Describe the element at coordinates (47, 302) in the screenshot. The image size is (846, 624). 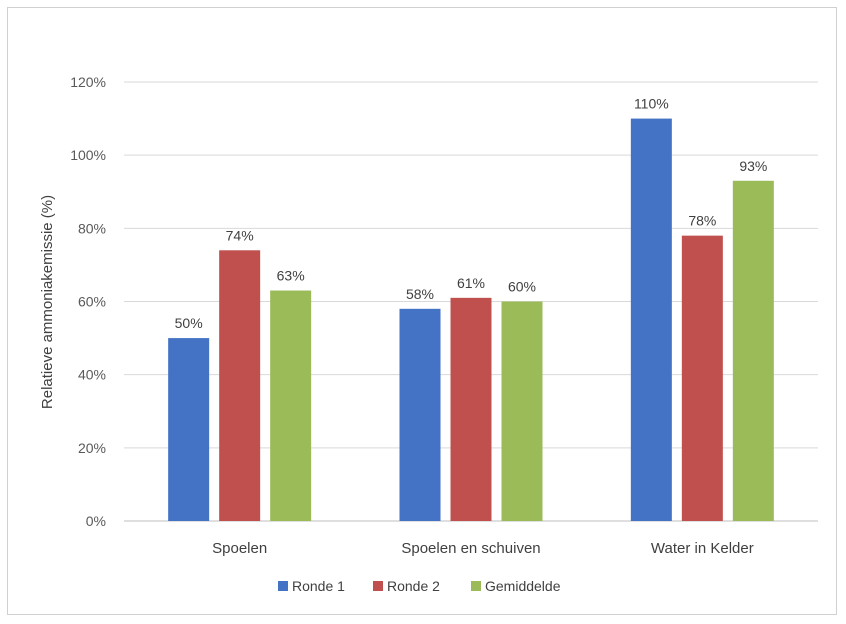
I see `y-axis-label: Relatieve ammoniakemissie (%)` at that location.